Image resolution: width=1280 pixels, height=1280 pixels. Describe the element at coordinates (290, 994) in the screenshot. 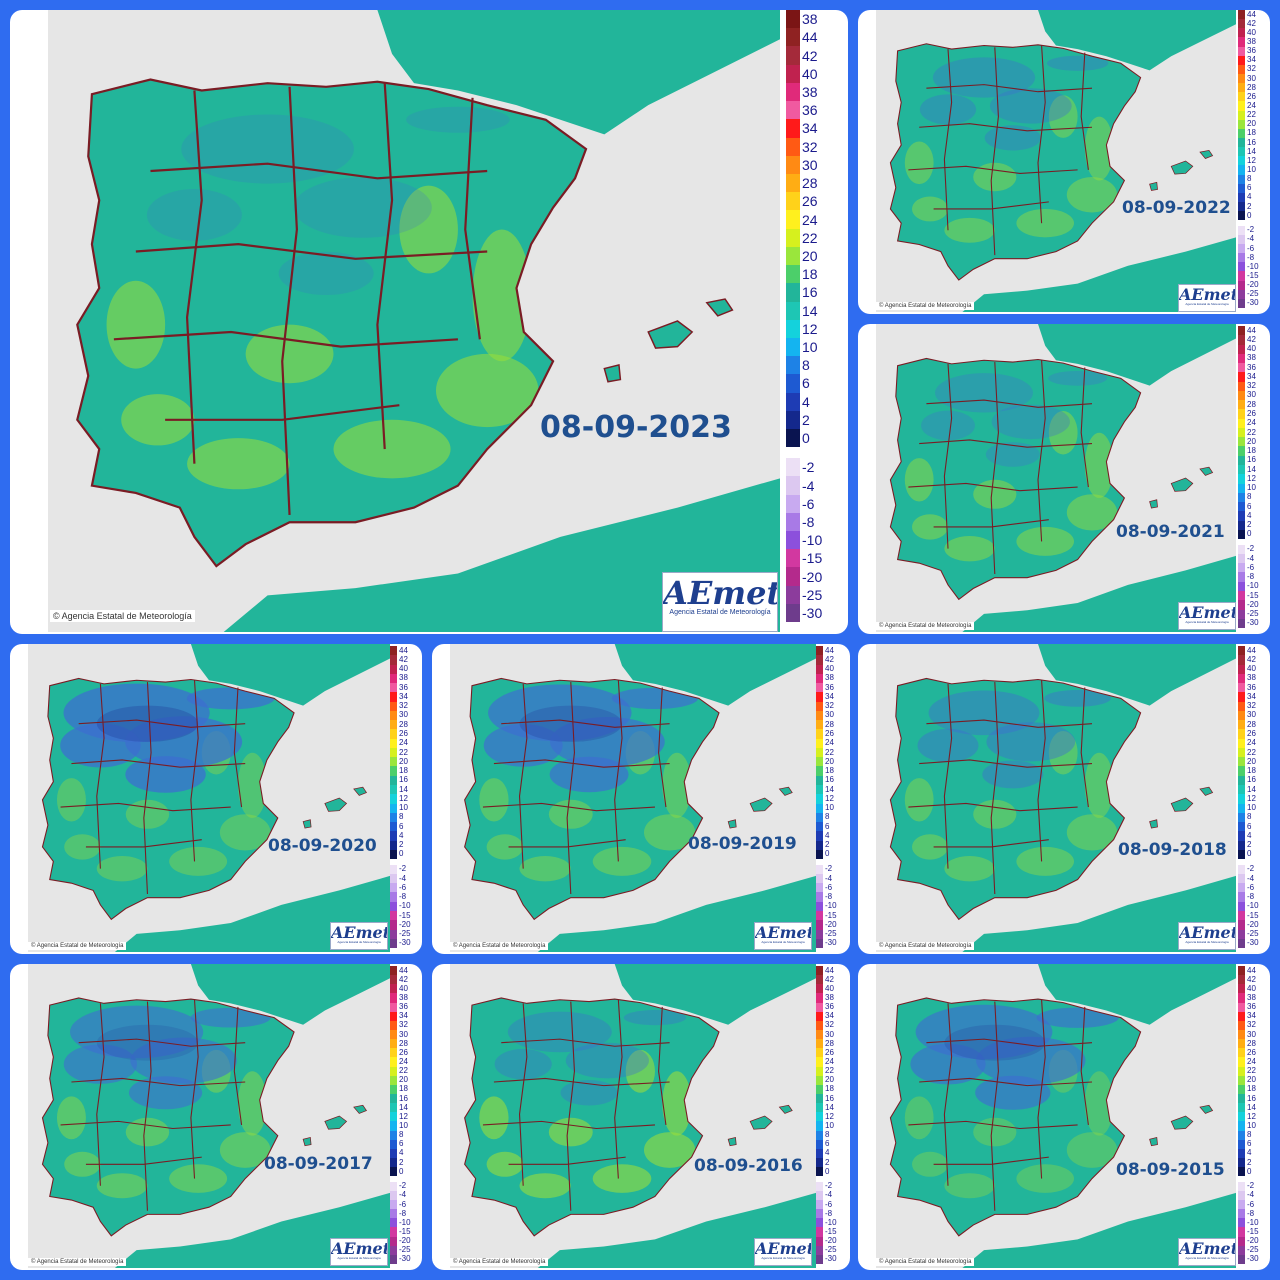

I see `france-landmass` at that location.